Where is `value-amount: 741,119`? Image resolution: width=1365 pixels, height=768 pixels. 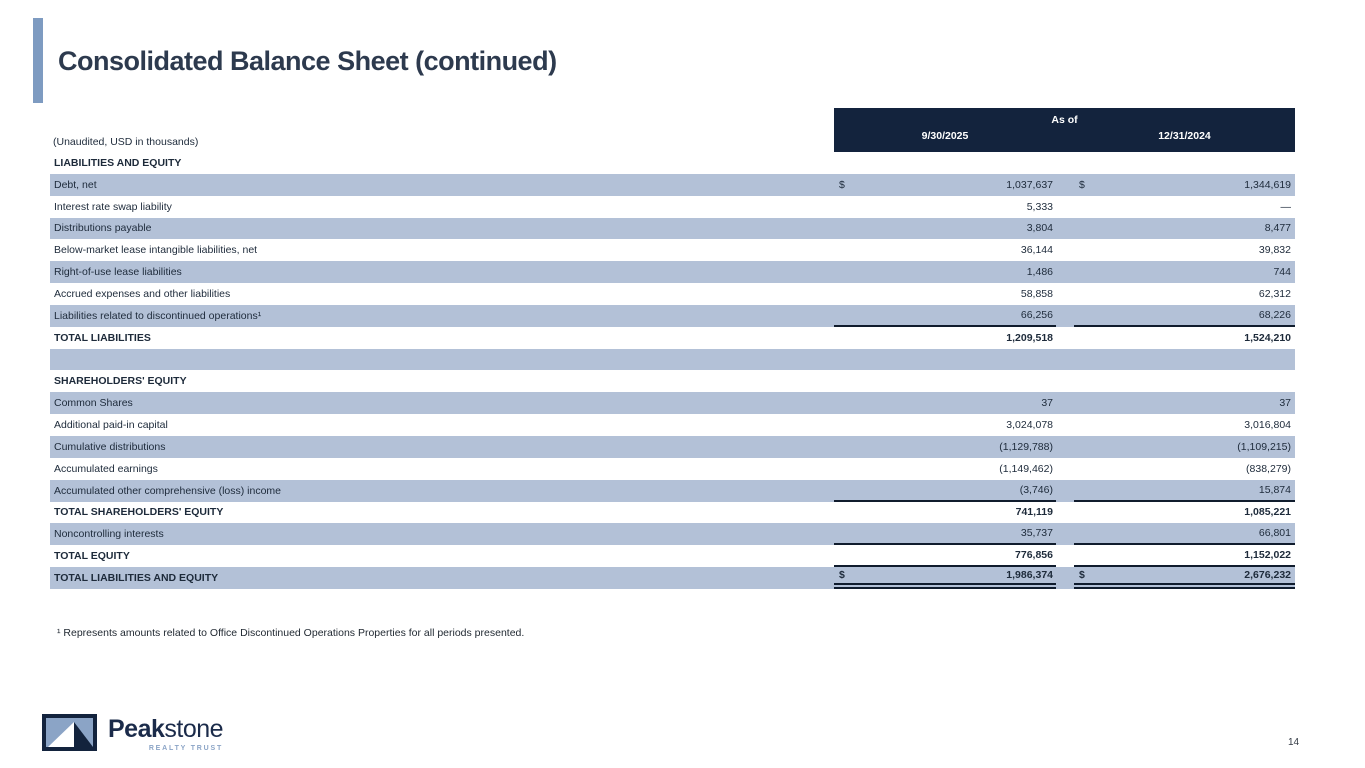 value-amount: 741,119 is located at coordinates (1034, 512).